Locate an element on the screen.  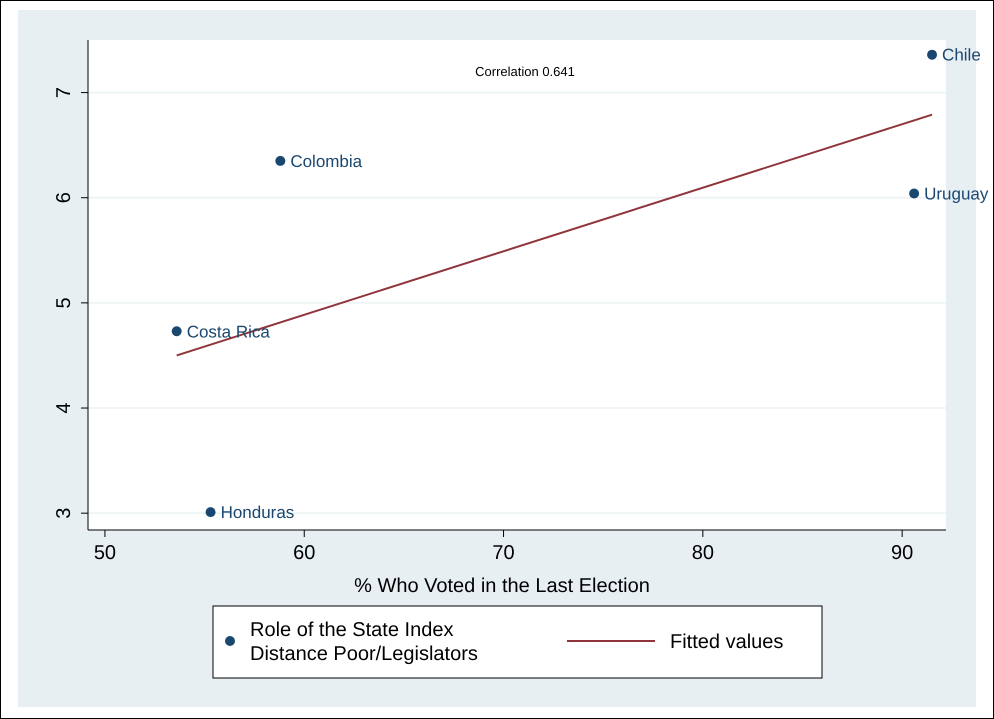
x-axis-title: % Who Voted in the Last Election is located at coordinates (502, 586).